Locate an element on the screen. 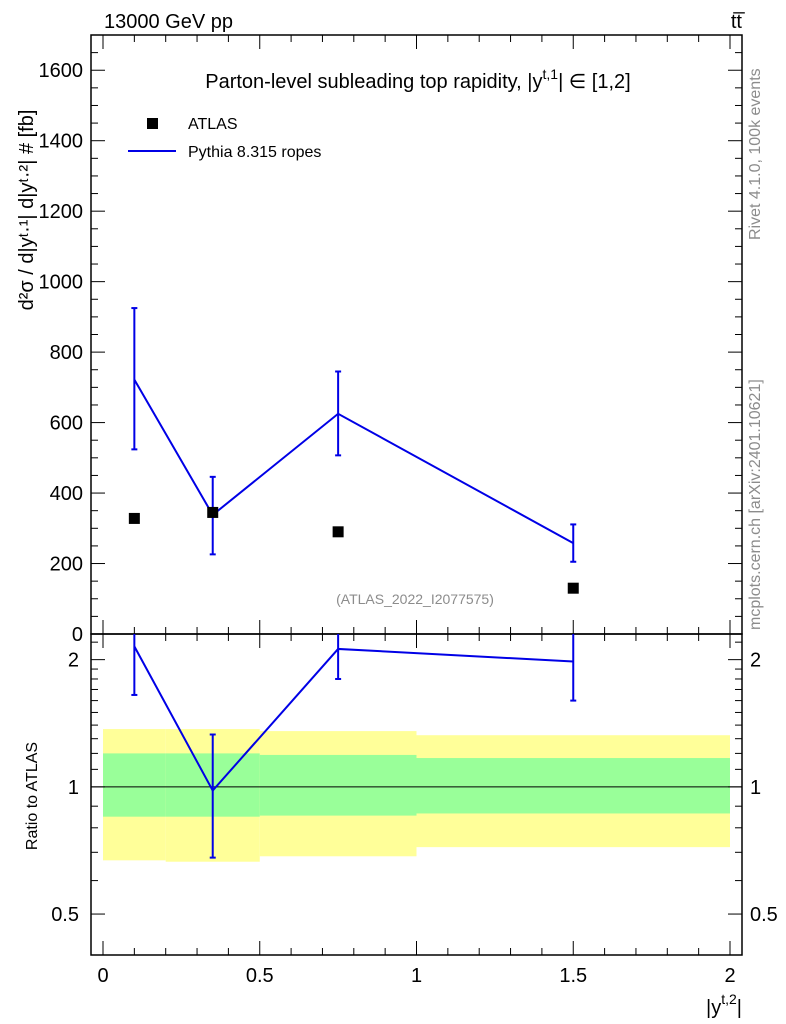 Image resolution: width=786 pixels, height=1024 pixels. main-ytick-label: 800 is located at coordinates (66, 353).